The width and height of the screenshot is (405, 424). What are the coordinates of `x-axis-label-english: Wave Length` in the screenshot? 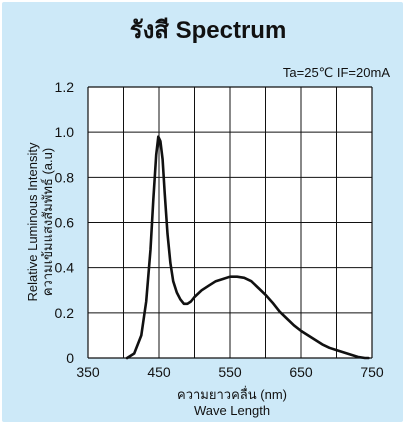 It's located at (232, 410).